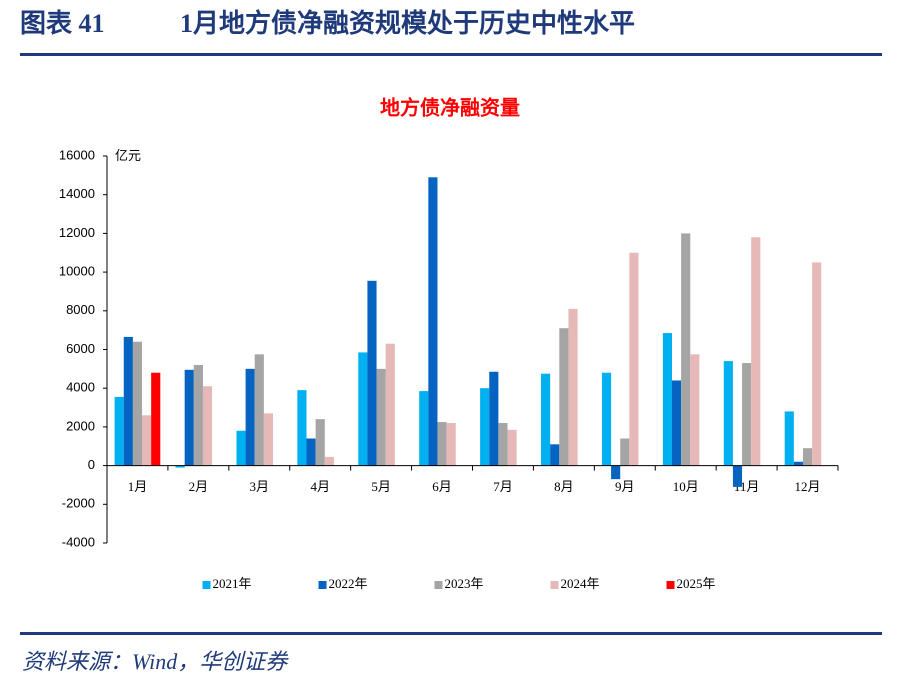  Describe the element at coordinates (686, 486) in the screenshot. I see `x-tick-label: 10月` at that location.